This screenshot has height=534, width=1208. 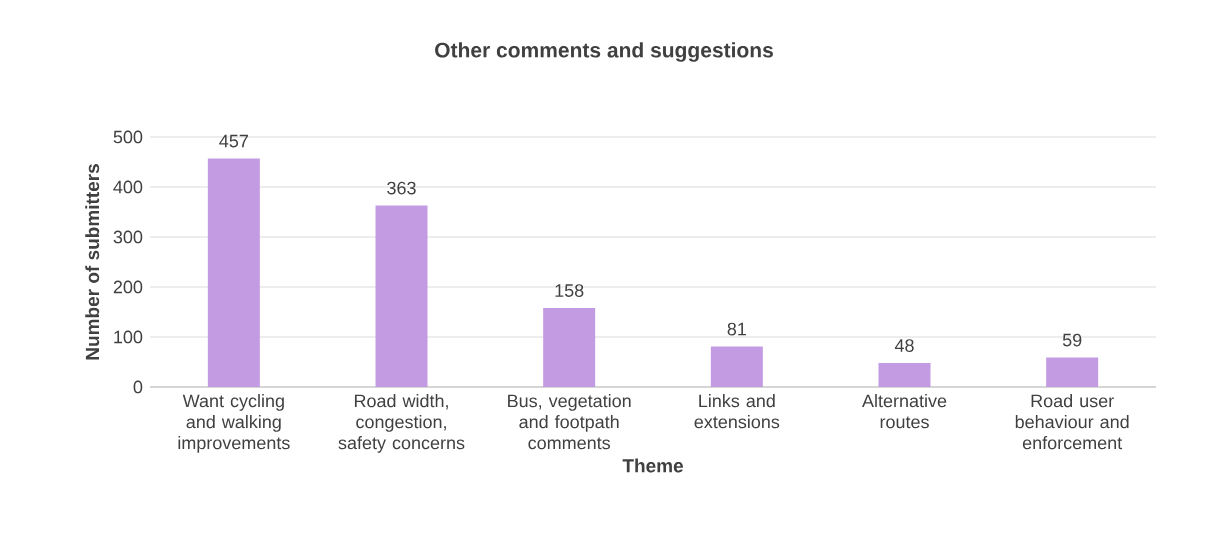 I want to click on data-label: 158, so click(x=569, y=290).